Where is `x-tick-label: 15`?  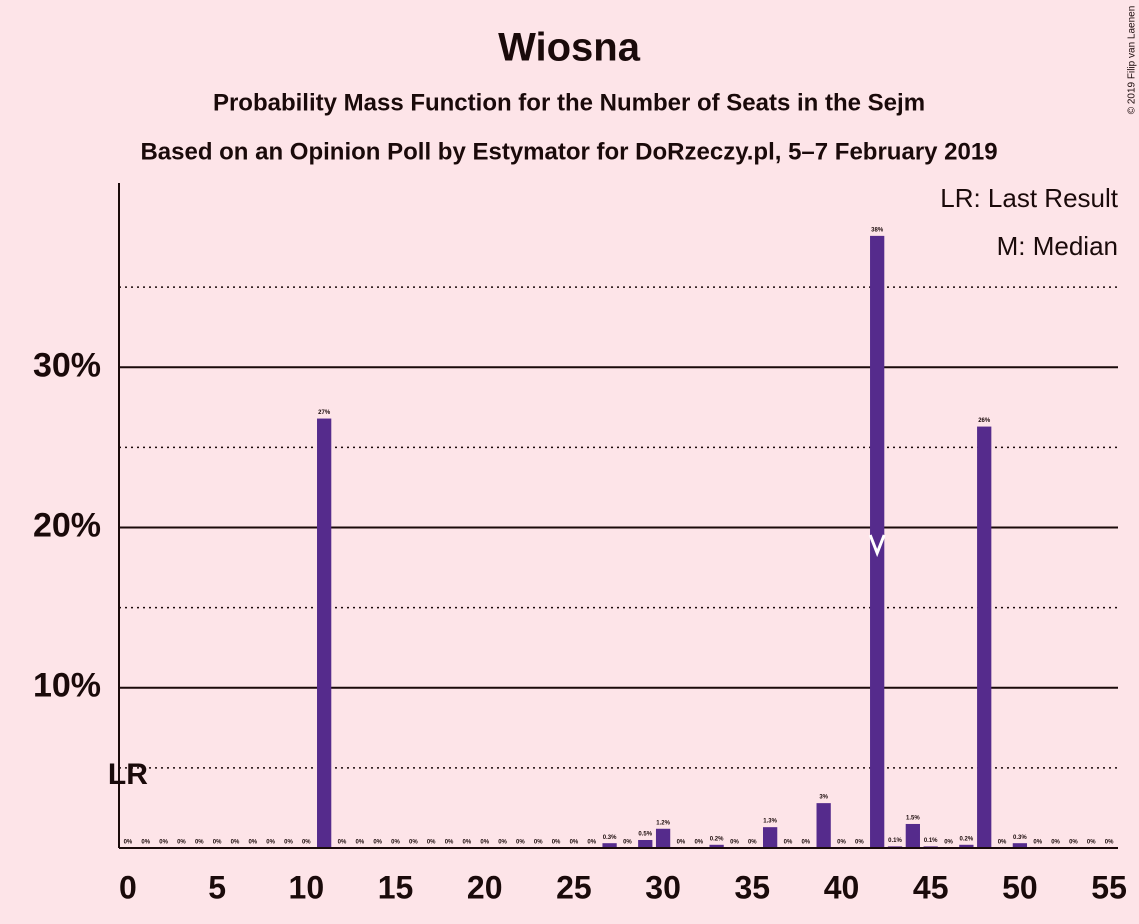
x-tick-label: 15 is located at coordinates (396, 887).